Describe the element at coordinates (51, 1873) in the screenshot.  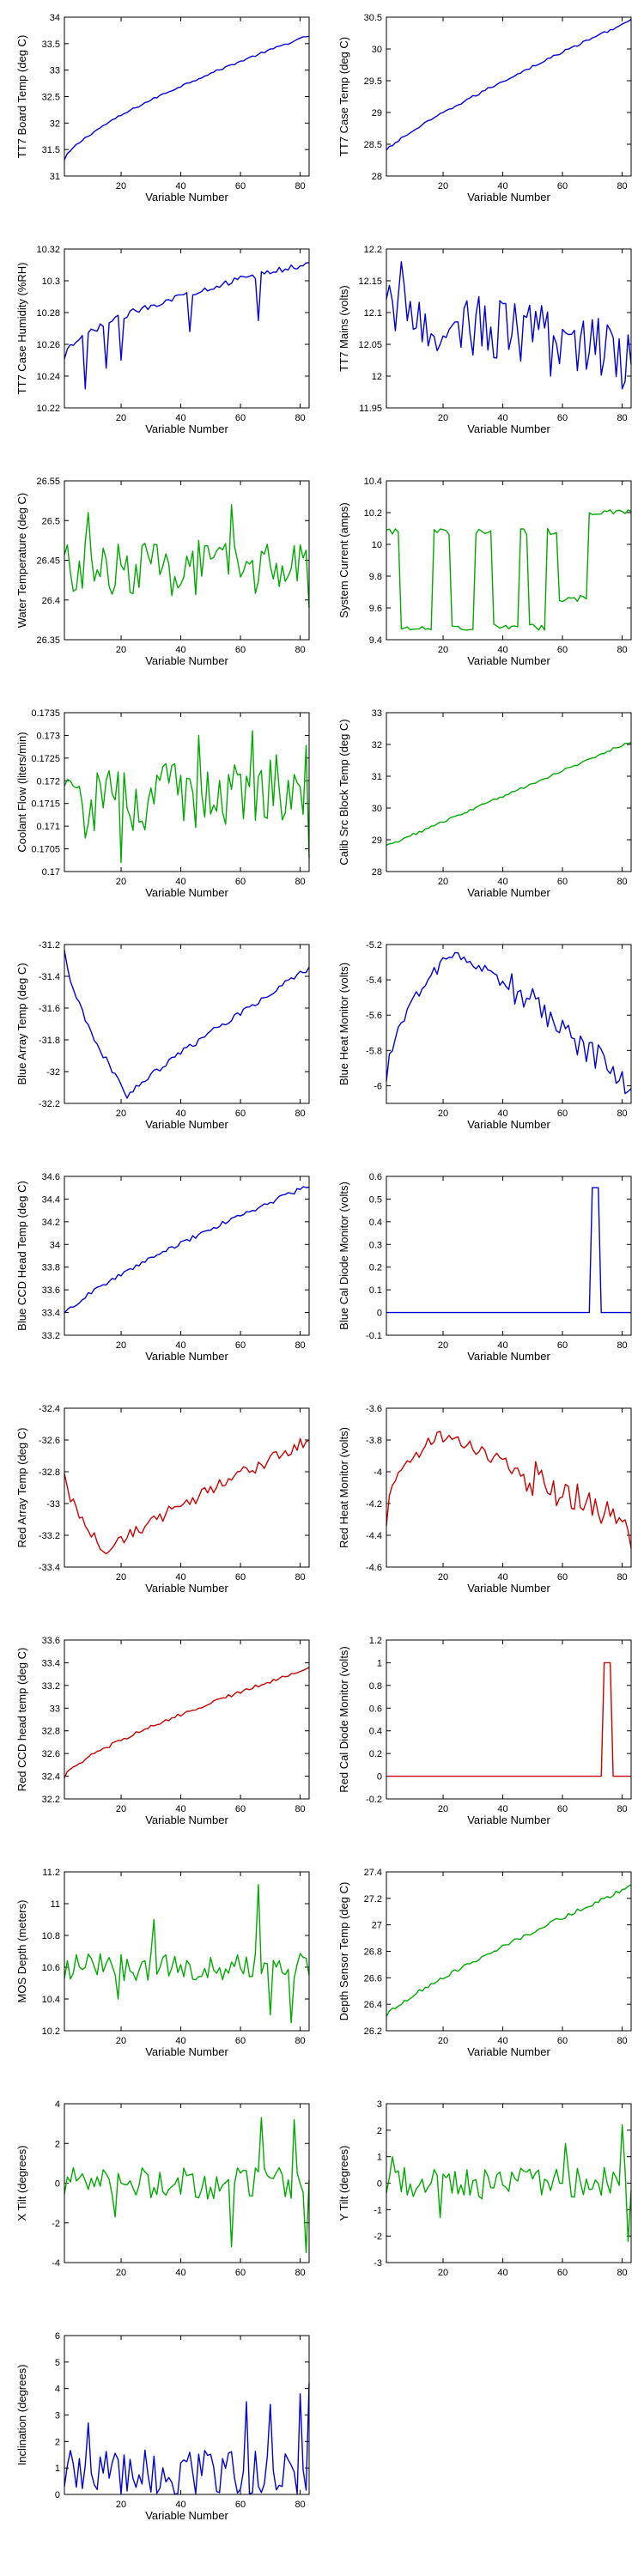
I see `y-tick-label: 11.2` at that location.